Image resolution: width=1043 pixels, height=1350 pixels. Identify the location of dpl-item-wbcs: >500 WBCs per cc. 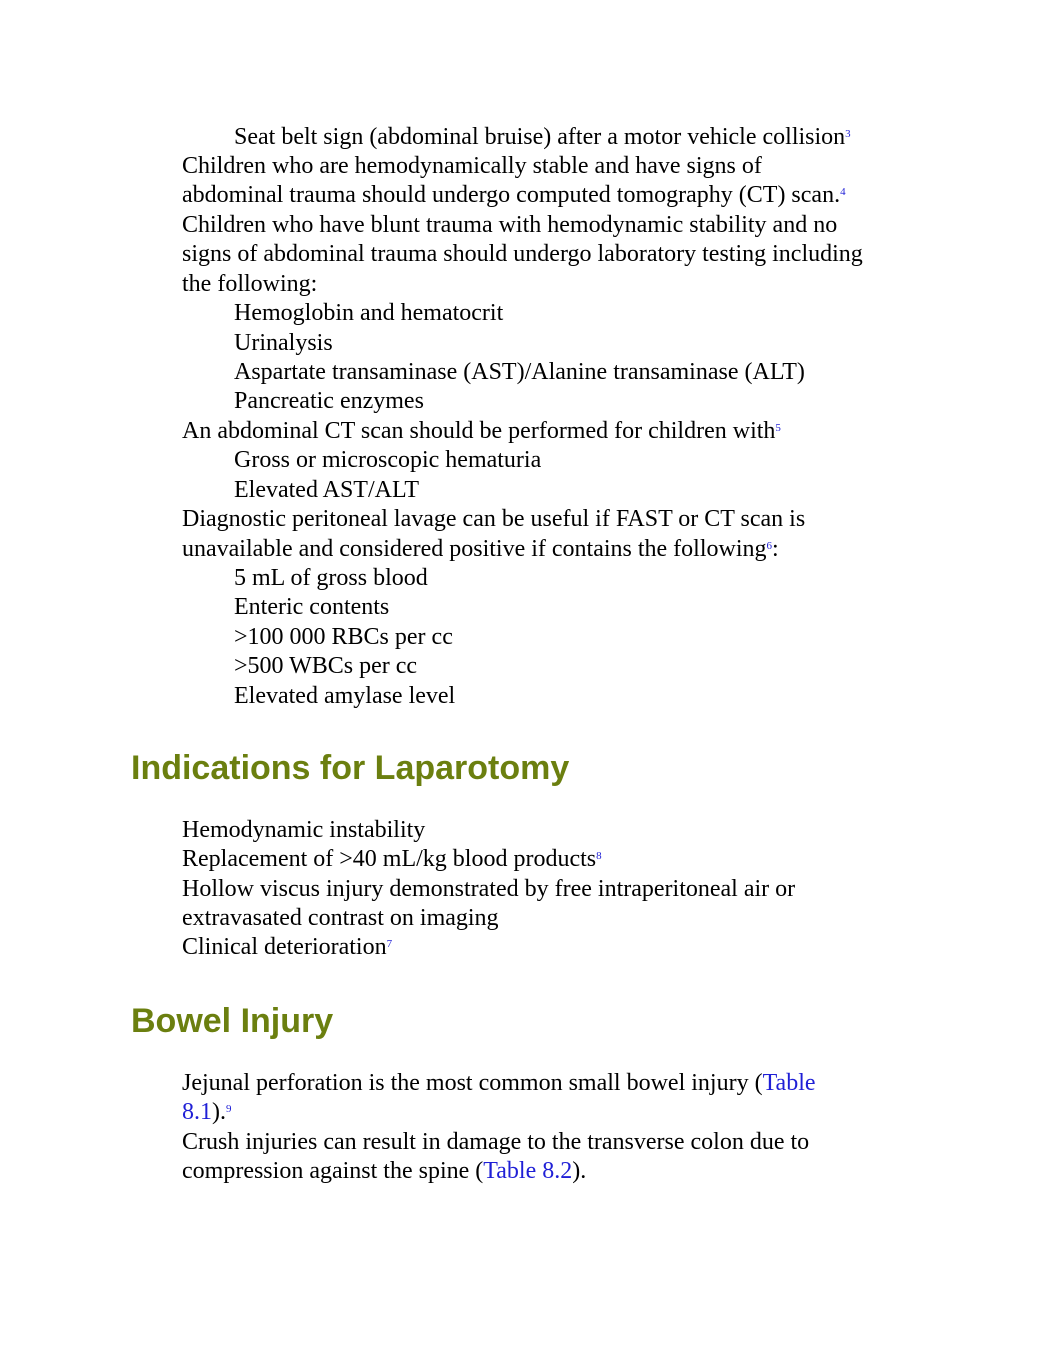
(325, 666).